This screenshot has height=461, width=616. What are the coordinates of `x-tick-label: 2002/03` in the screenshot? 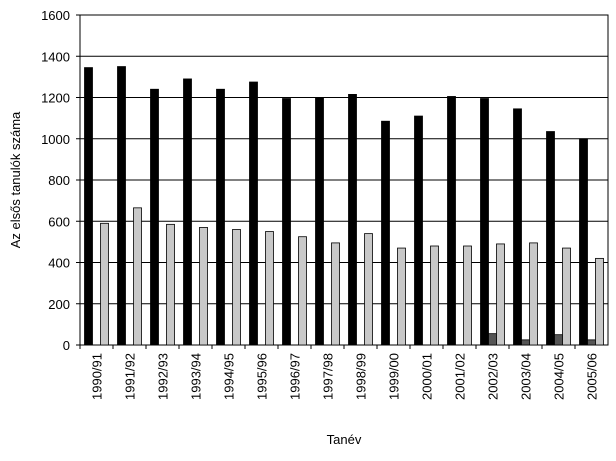 It's located at (493, 376).